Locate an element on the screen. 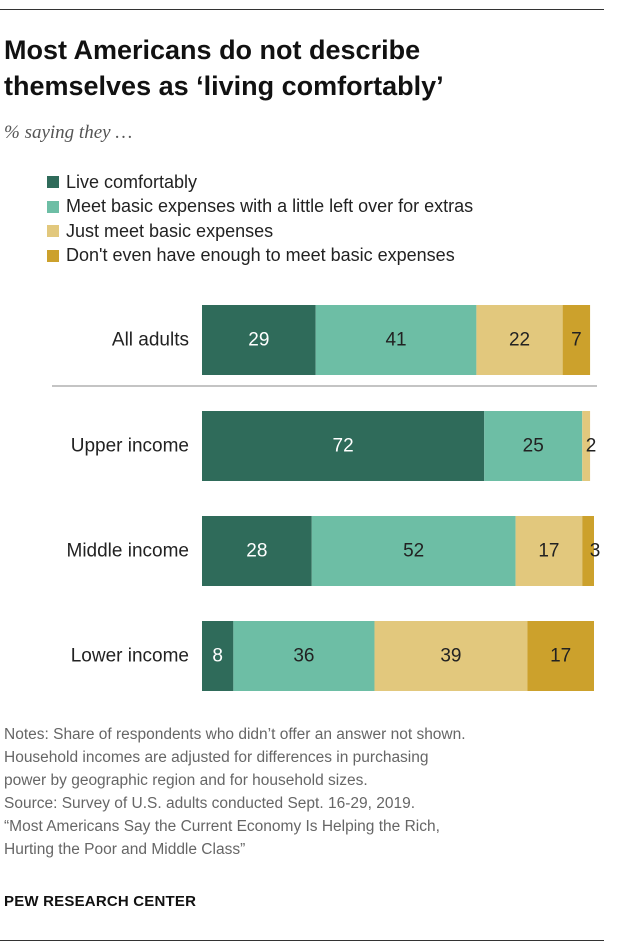  data-label-all-adults-series-2: 41 is located at coordinates (395, 340).